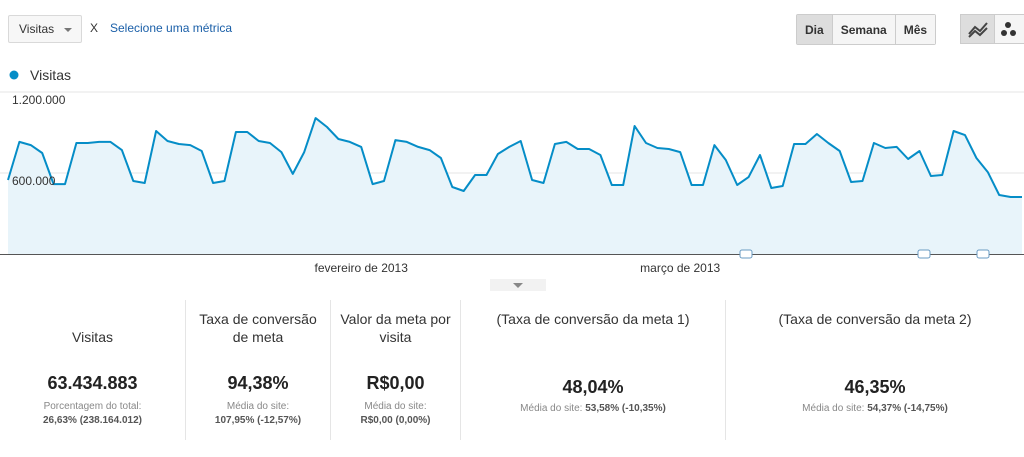  I want to click on scorecard-value: R$0,00, so click(395, 383).